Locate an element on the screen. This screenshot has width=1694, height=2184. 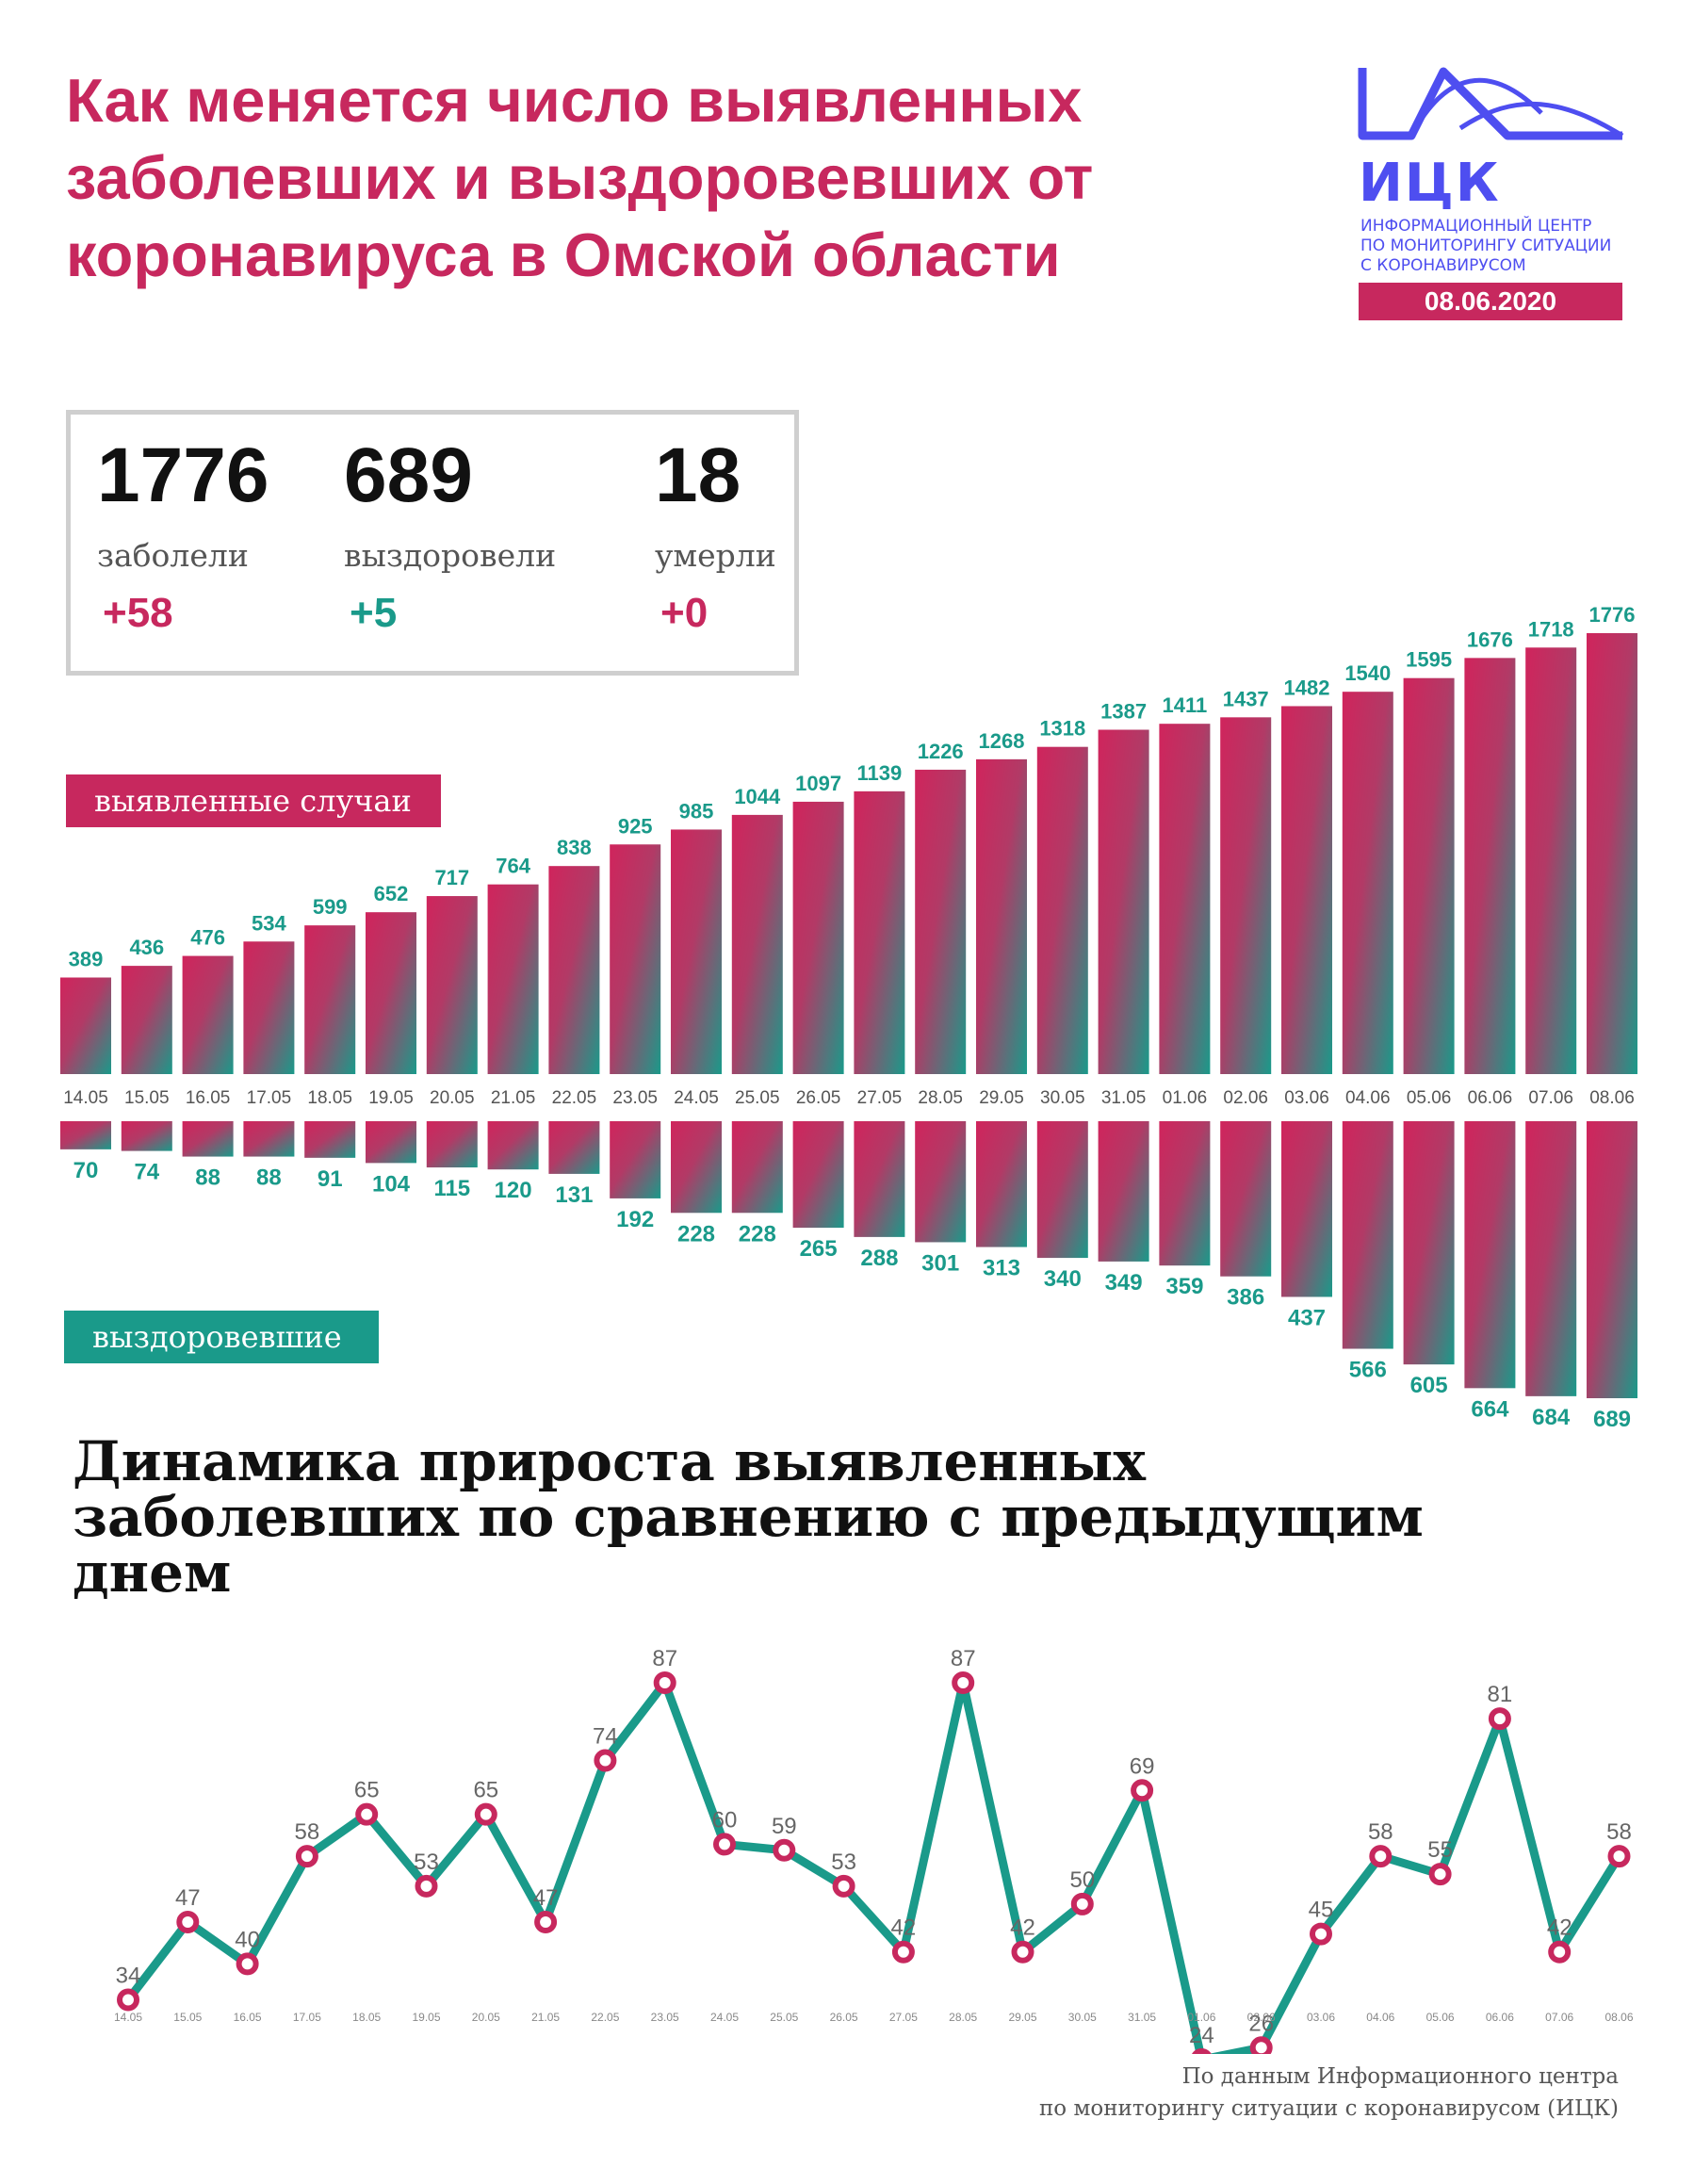
bar-recovered-label: 228 is located at coordinates (758, 1234).